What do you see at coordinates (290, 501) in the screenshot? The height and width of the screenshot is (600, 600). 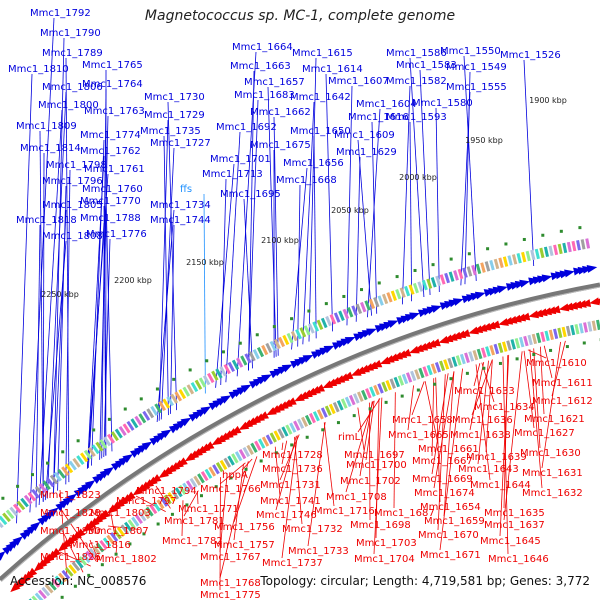 I see `reverse-gene-label: Mmc1_1741` at bounding box center [290, 501].